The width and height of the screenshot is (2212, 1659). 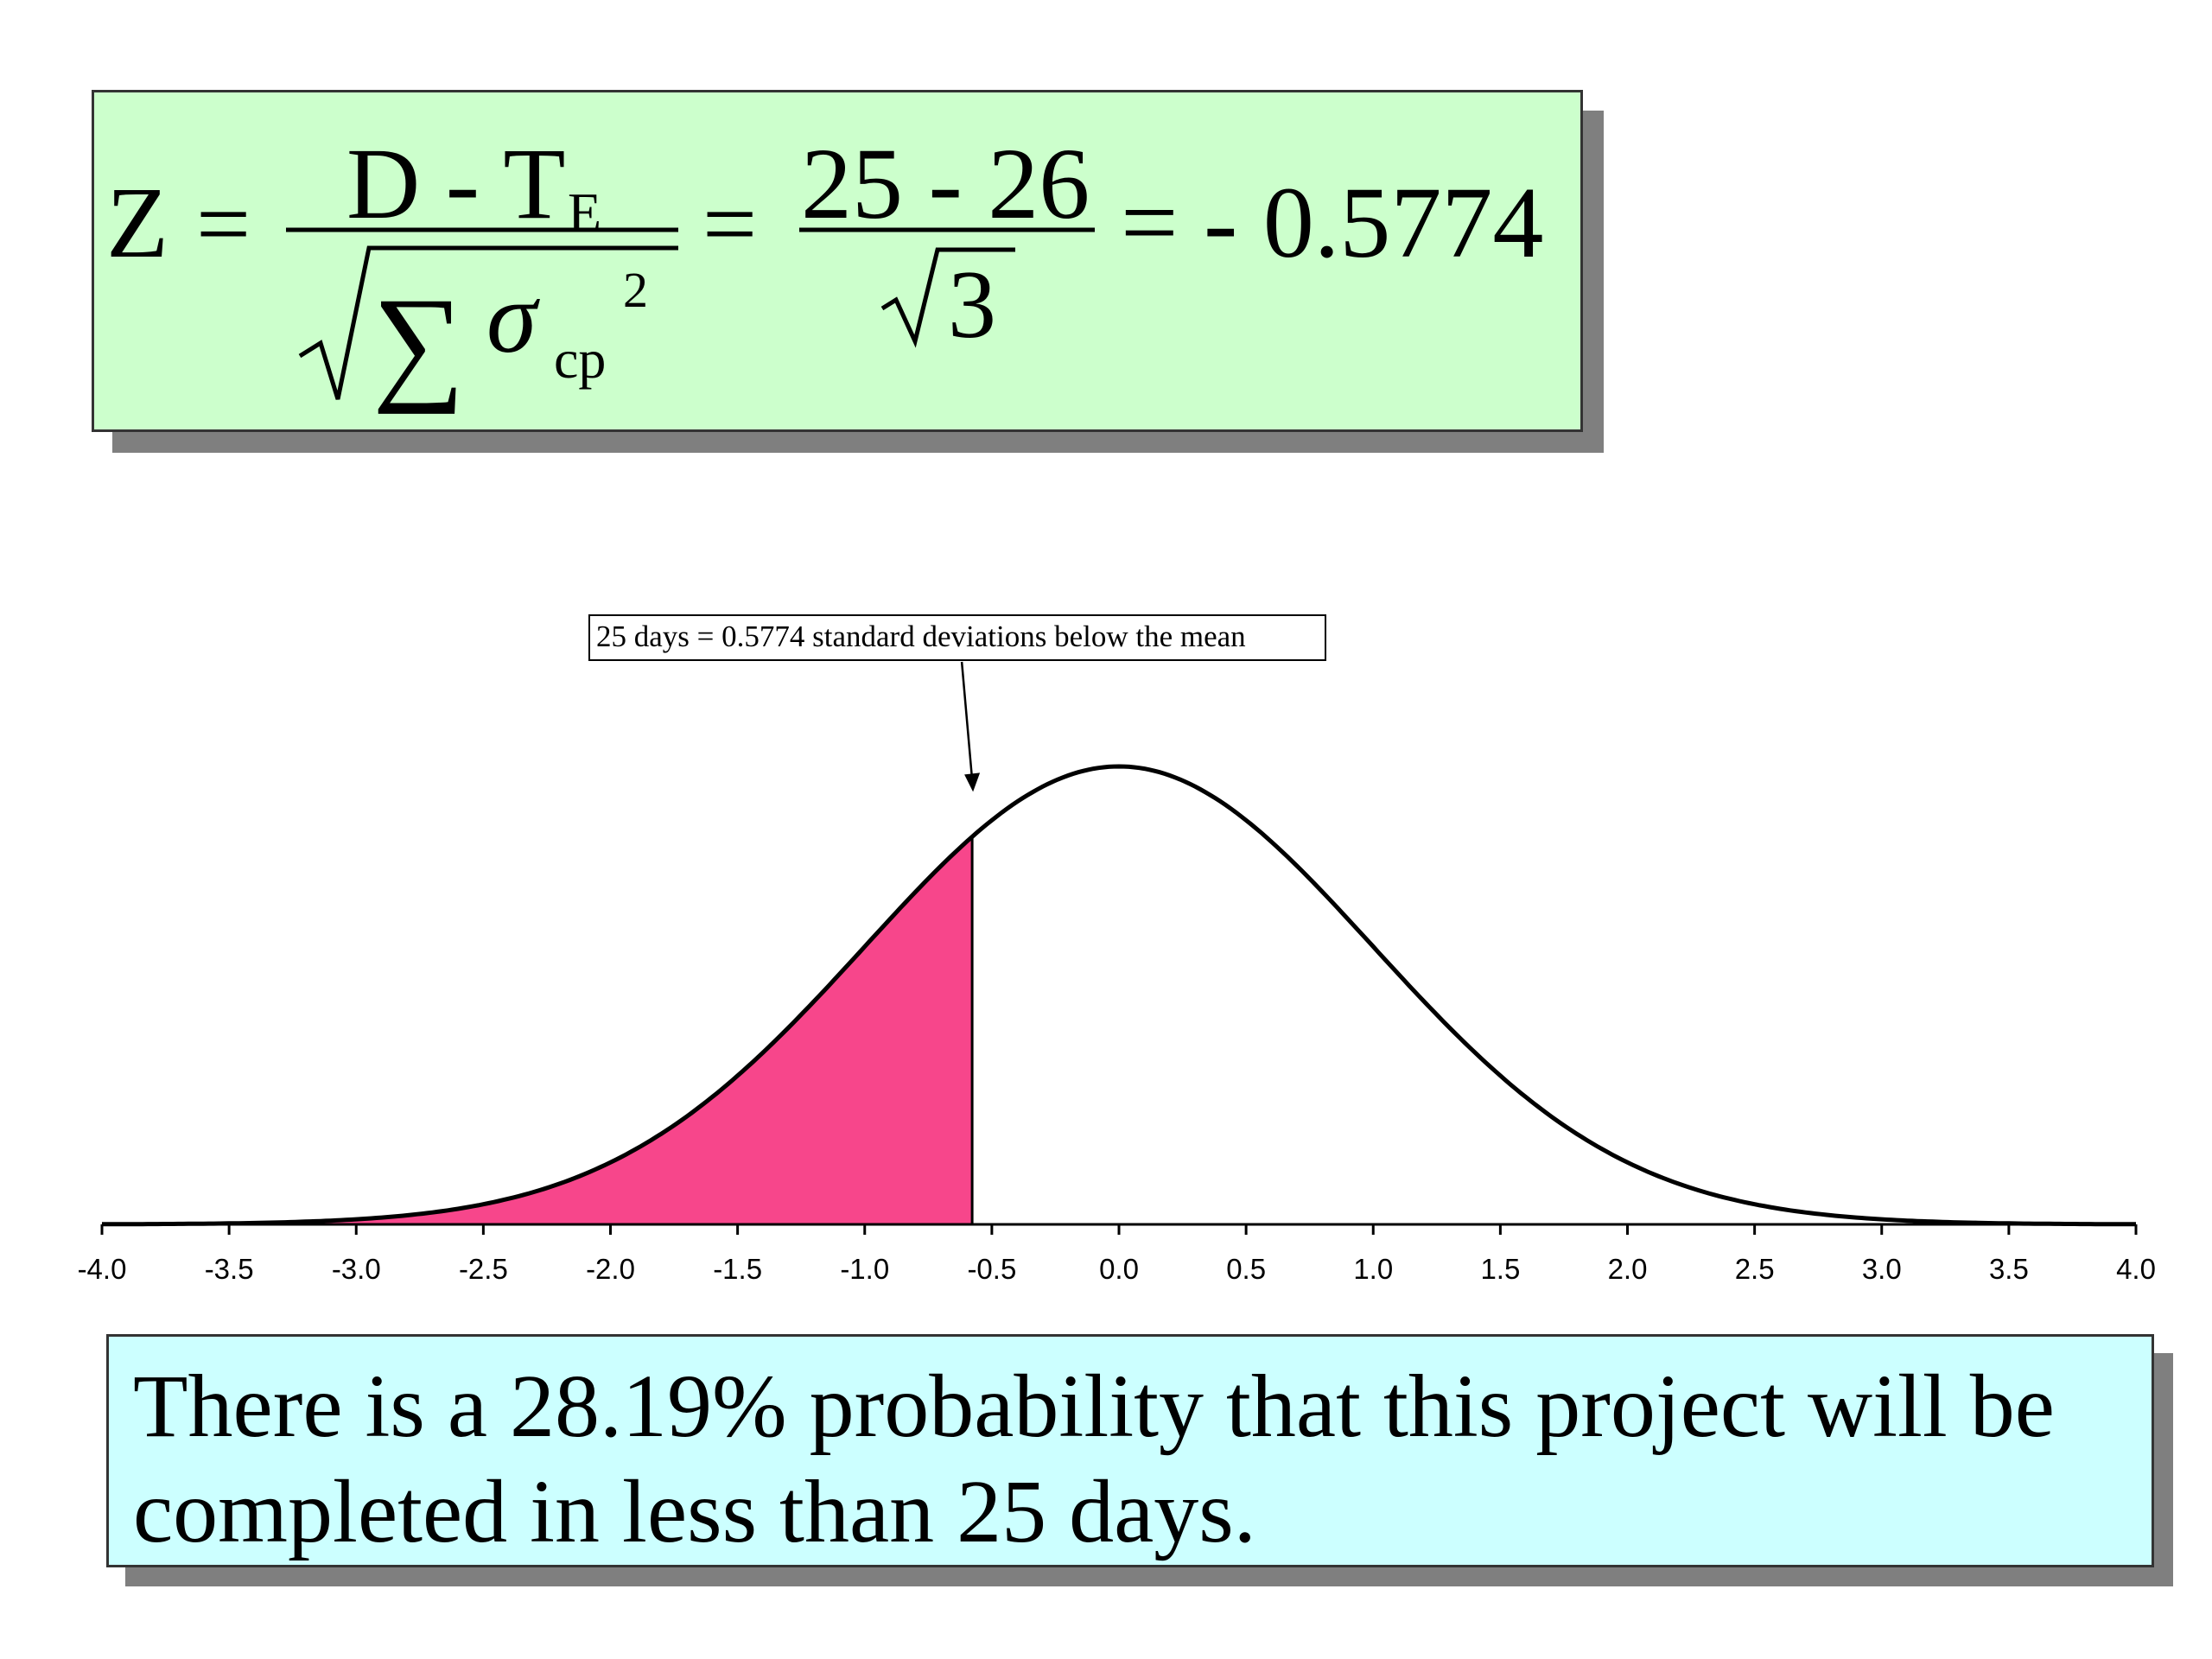 What do you see at coordinates (137, 222) in the screenshot?
I see `z-label: Z` at bounding box center [137, 222].